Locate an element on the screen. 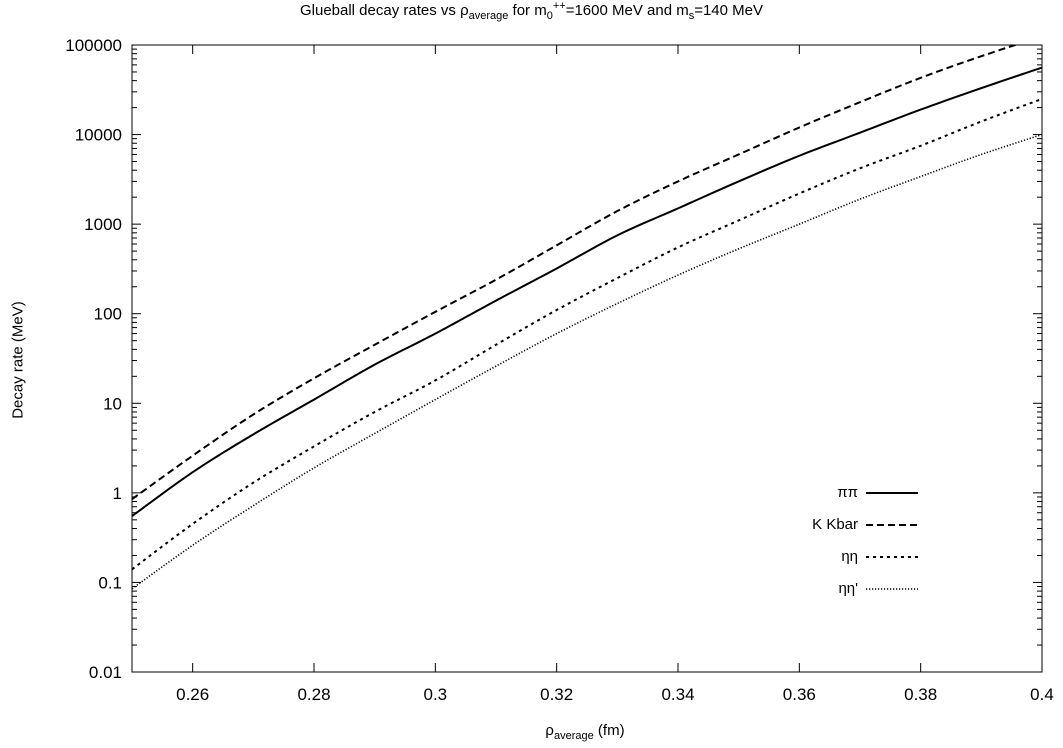 Image resolution: width=1063 pixels, height=748 pixels. x-tick-label: 0.36 is located at coordinates (799, 694).